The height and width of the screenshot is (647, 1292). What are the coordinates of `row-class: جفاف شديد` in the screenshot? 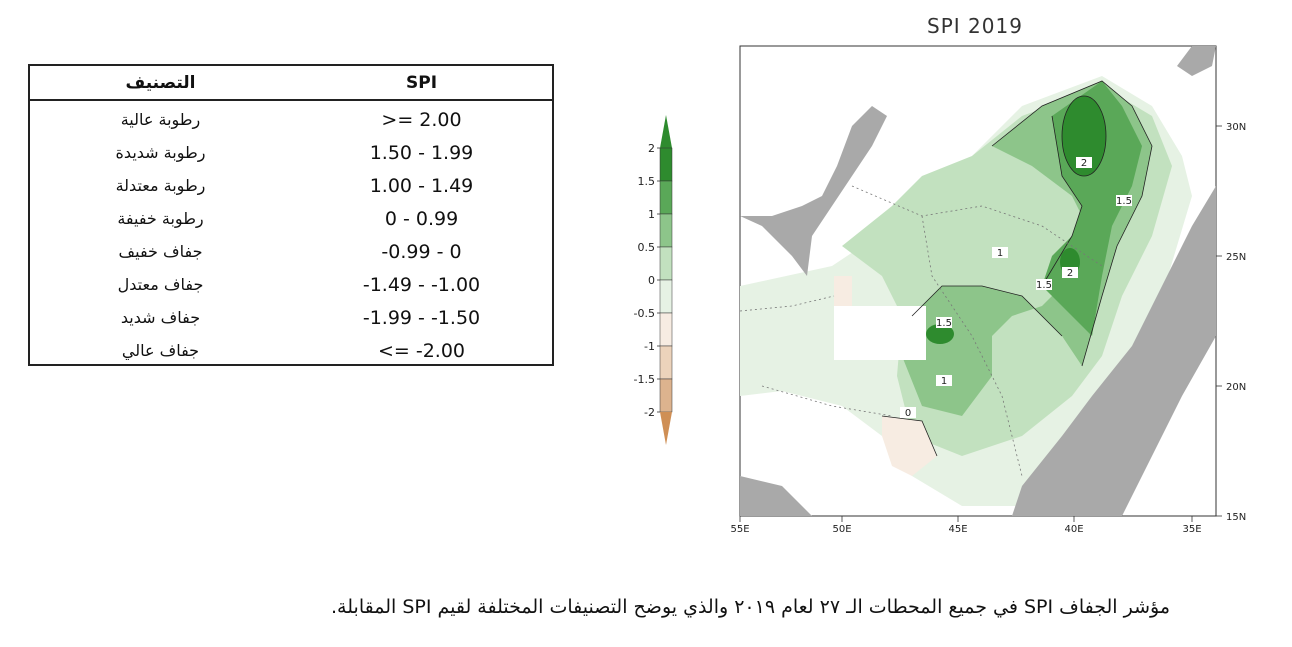 It's located at (160, 317).